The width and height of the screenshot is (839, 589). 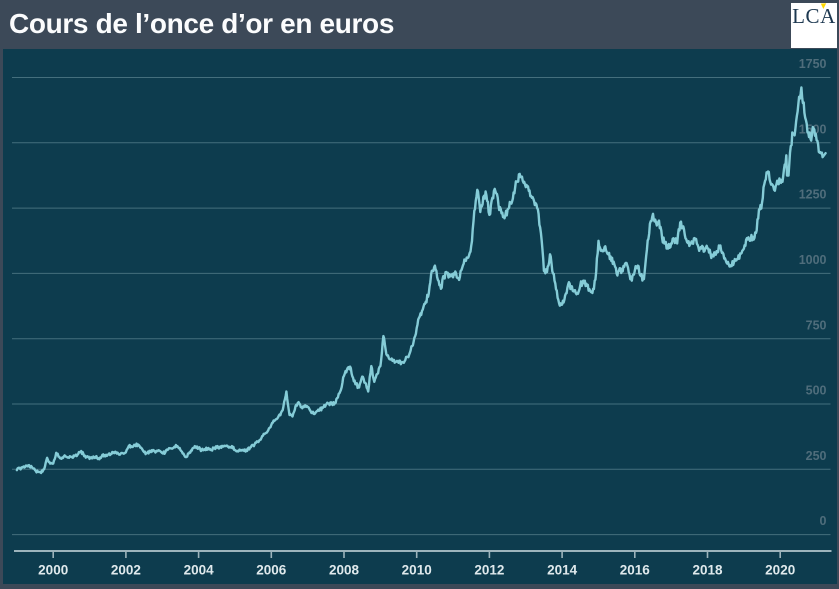 What do you see at coordinates (813, 64) in the screenshot?
I see `svg-text: 1750` at bounding box center [813, 64].